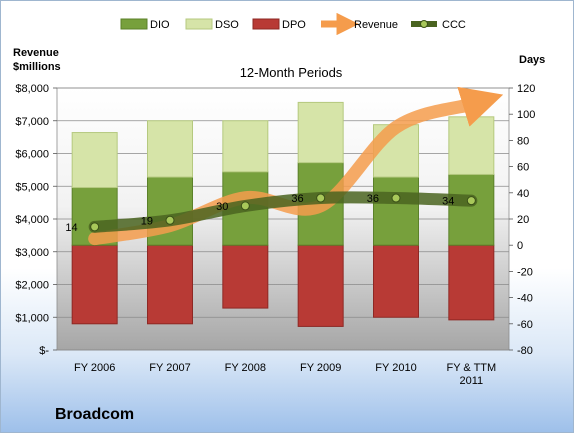  What do you see at coordinates (245, 368) in the screenshot?
I see `category-label: FY 2008` at bounding box center [245, 368].